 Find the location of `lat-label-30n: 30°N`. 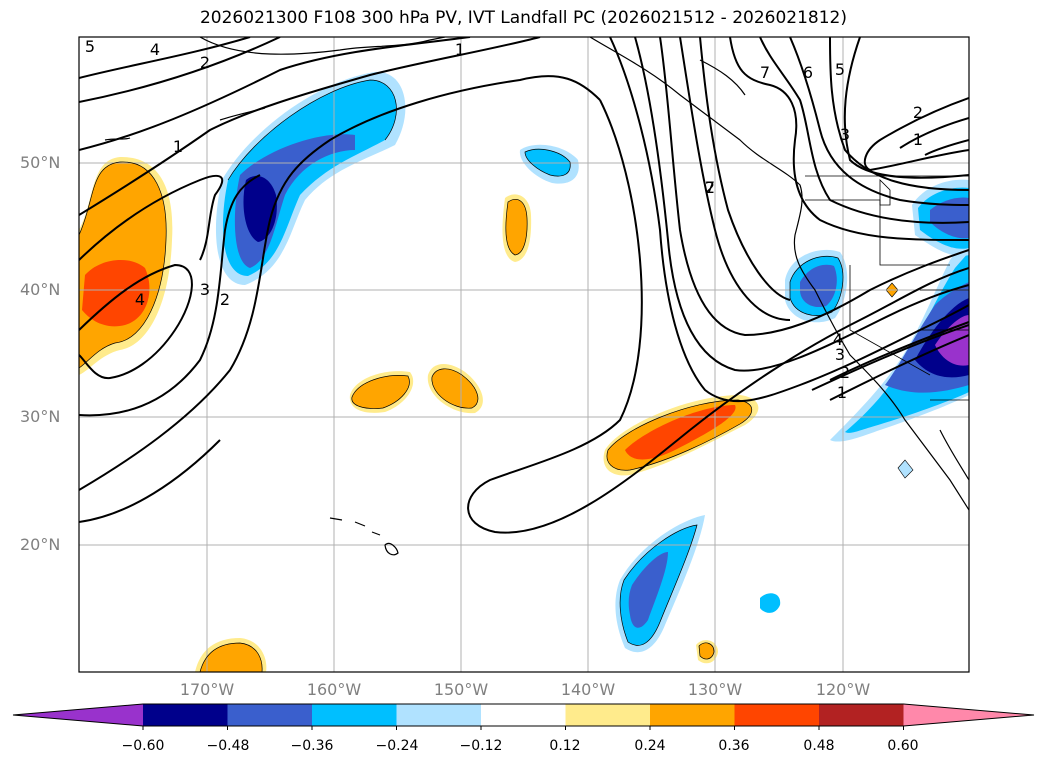

lat-label-30n: 30°N is located at coordinates (40, 416).